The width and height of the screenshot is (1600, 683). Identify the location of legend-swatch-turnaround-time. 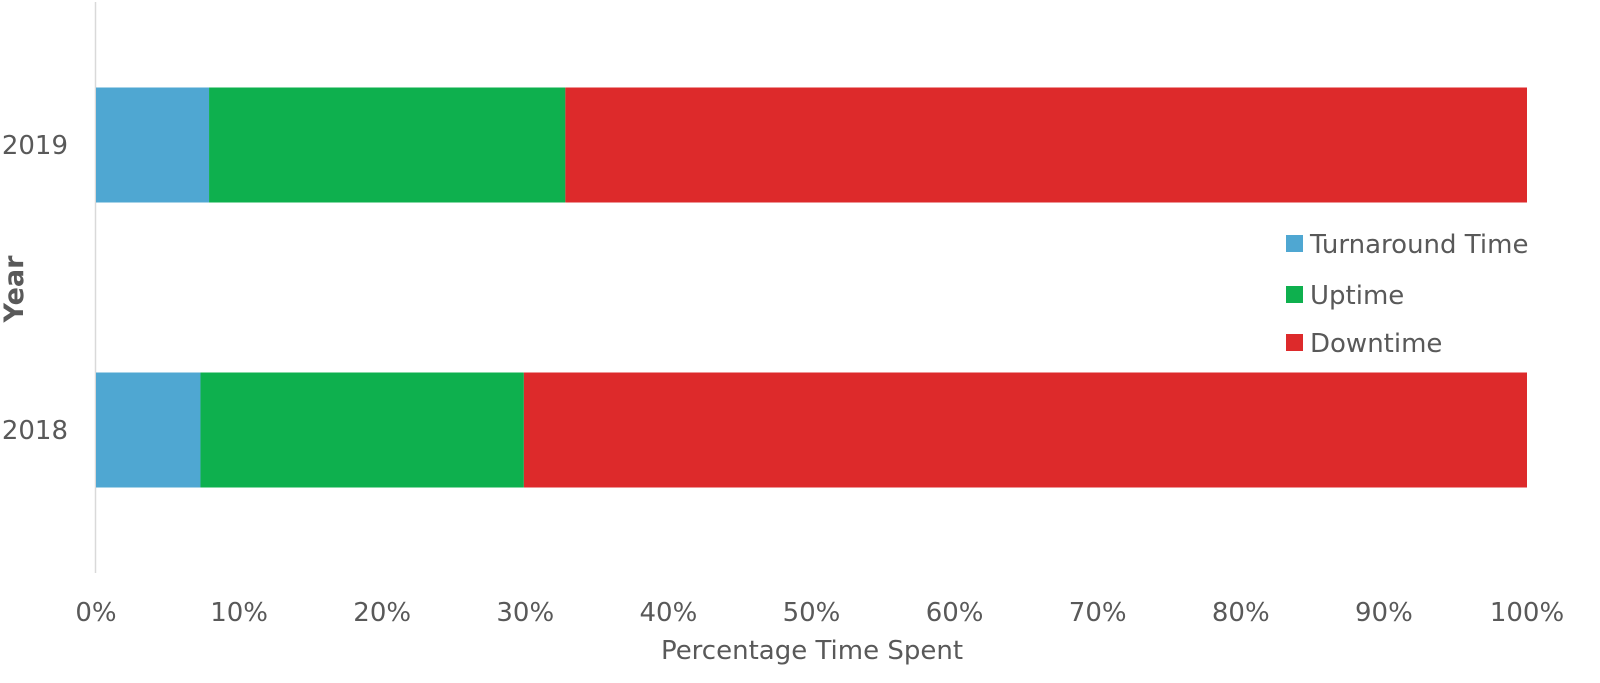
(1294, 243).